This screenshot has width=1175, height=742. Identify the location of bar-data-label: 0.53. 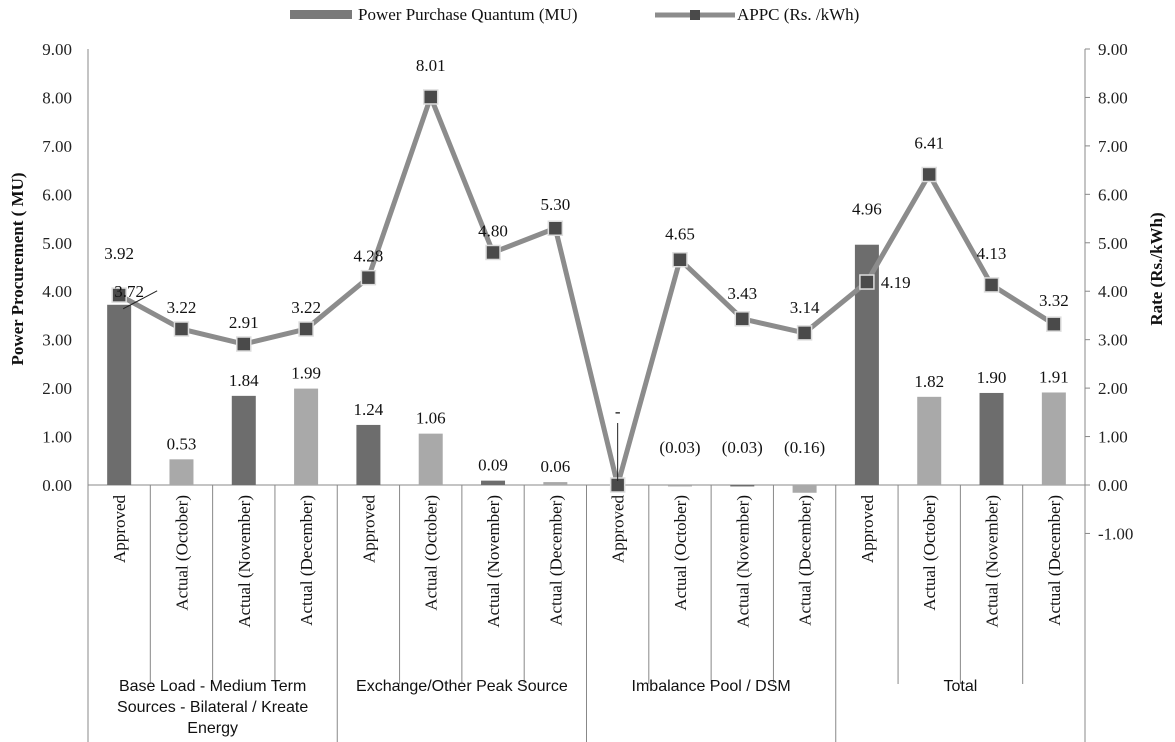
(182, 443).